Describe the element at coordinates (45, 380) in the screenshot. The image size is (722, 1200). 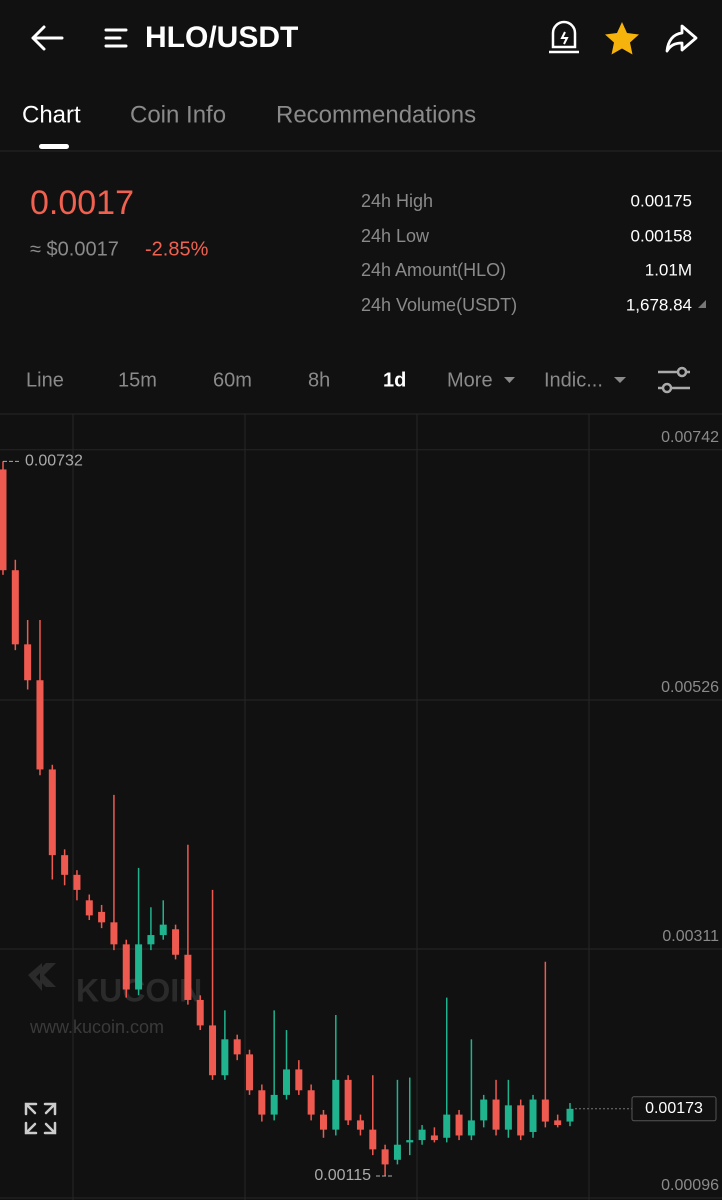
I see `interval: Line` at that location.